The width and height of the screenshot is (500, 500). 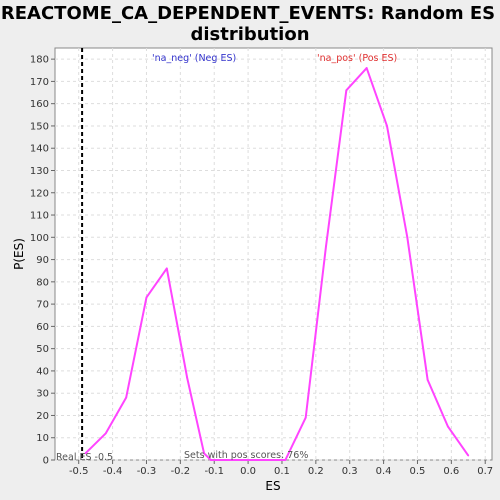 What do you see at coordinates (39, 82) in the screenshot?
I see `y-tick-label: 170` at bounding box center [39, 82].